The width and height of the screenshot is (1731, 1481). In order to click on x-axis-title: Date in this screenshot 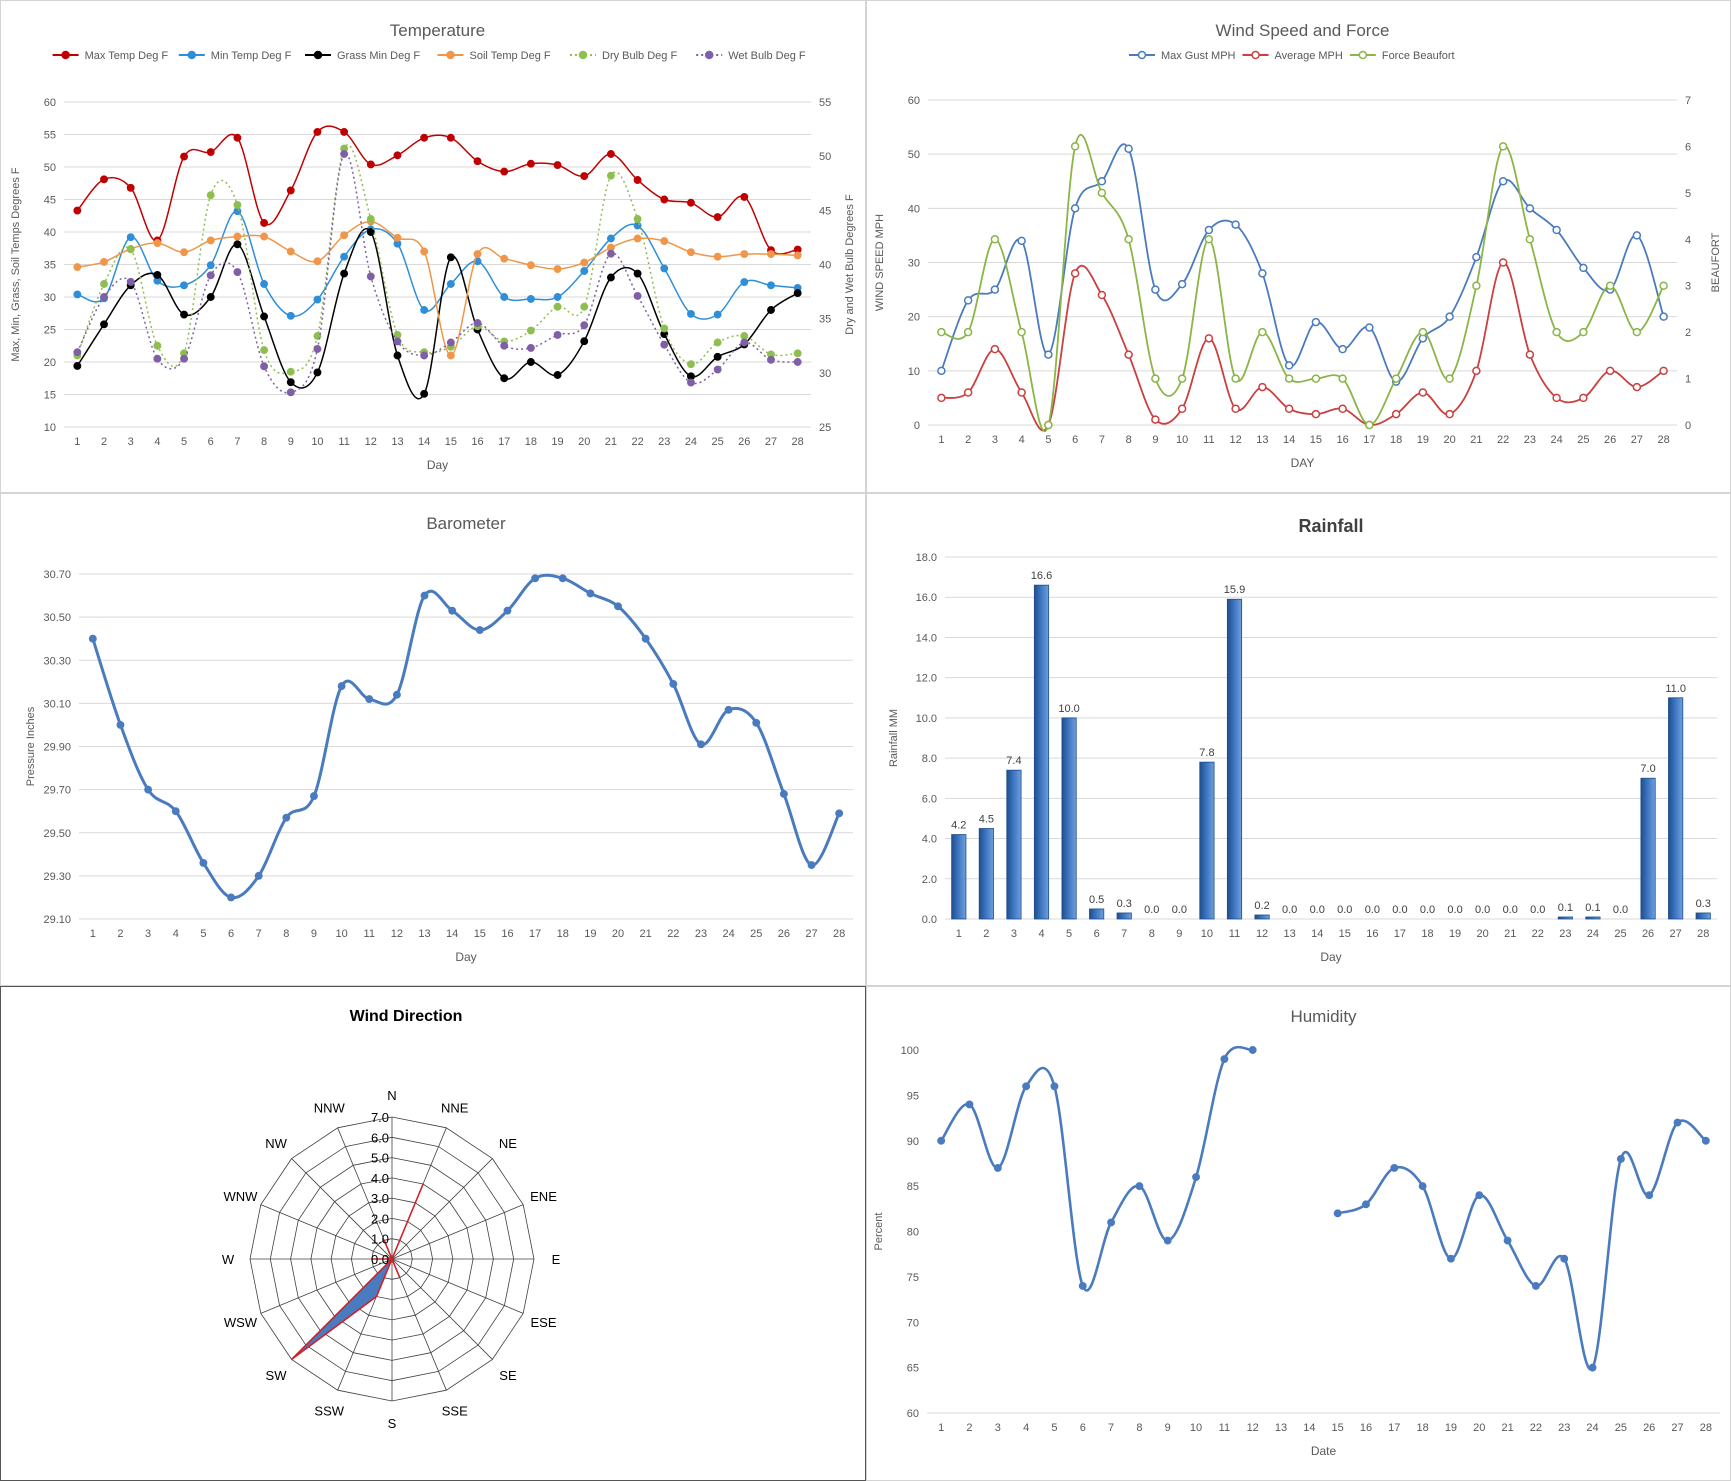, I will do `click(1324, 1451)`.